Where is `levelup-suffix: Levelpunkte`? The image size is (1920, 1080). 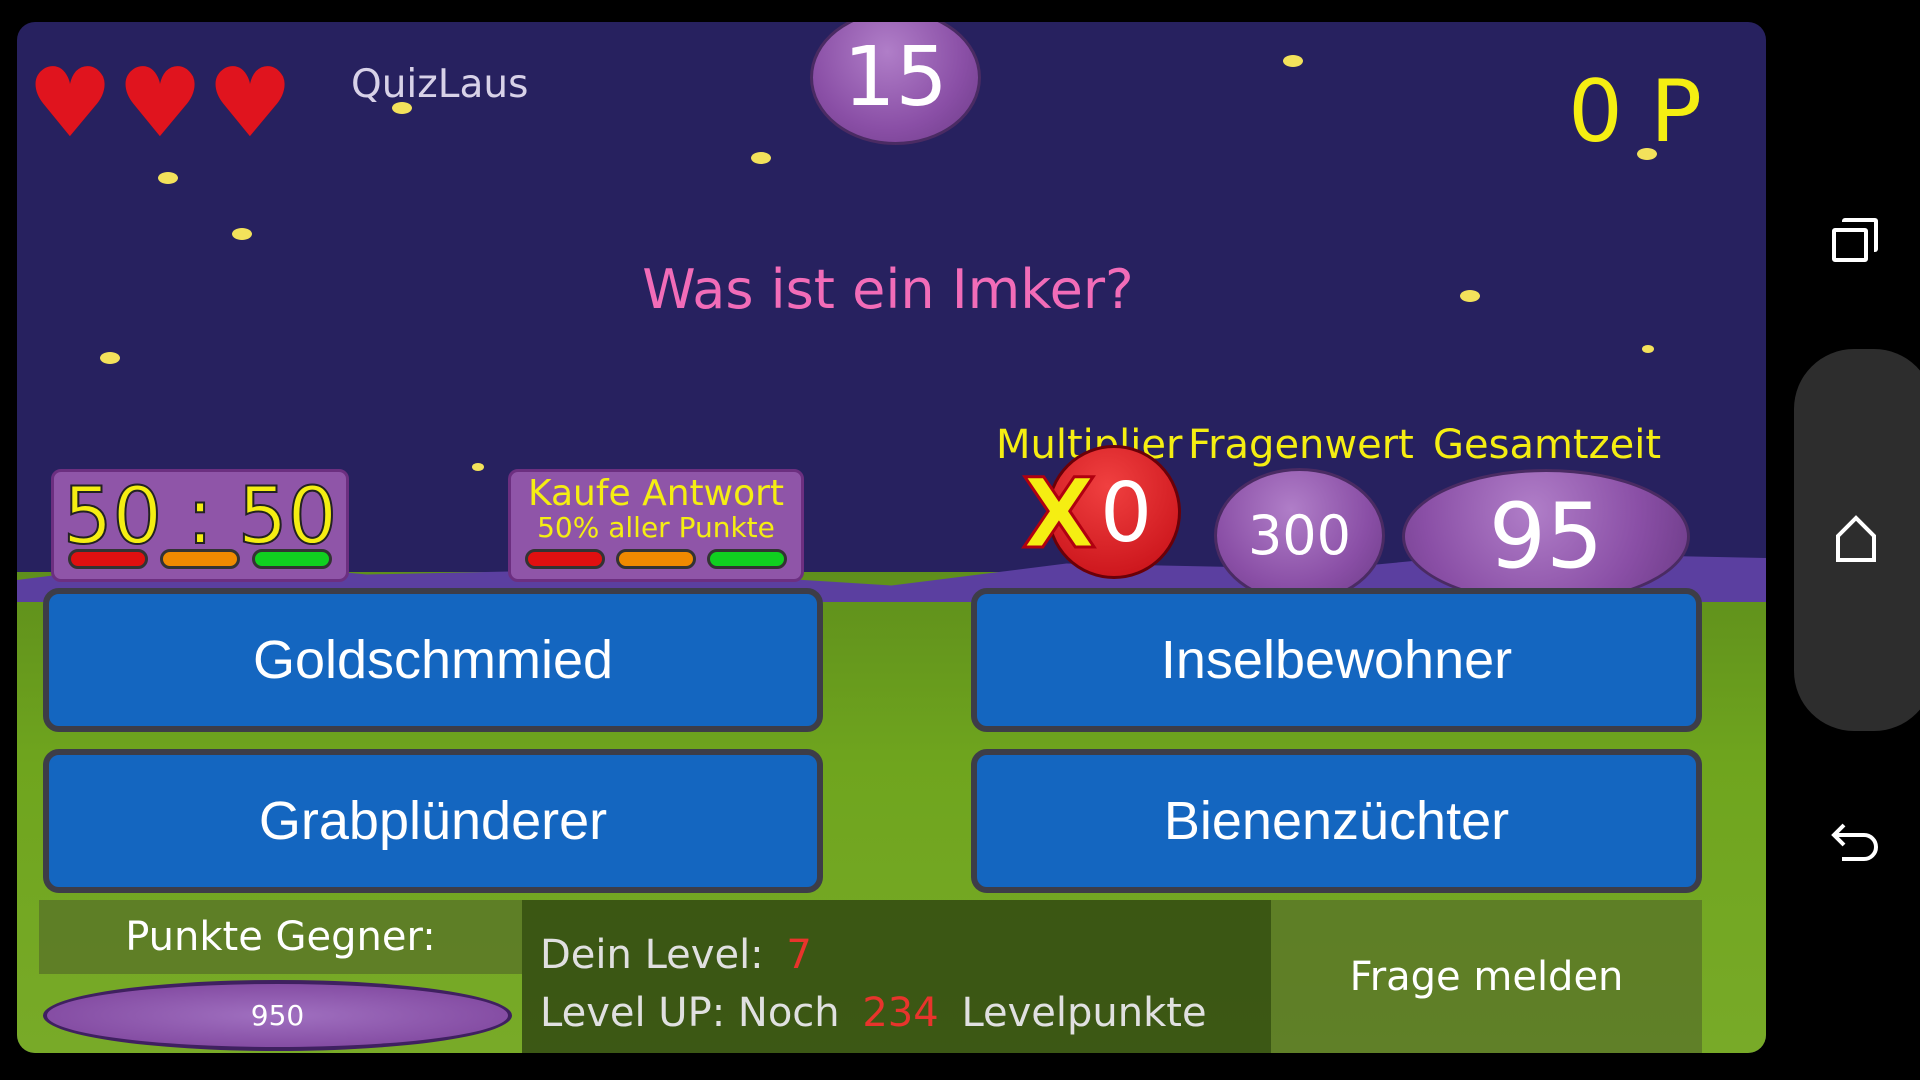
levelup-suffix: Levelpunkte is located at coordinates (1084, 1013).